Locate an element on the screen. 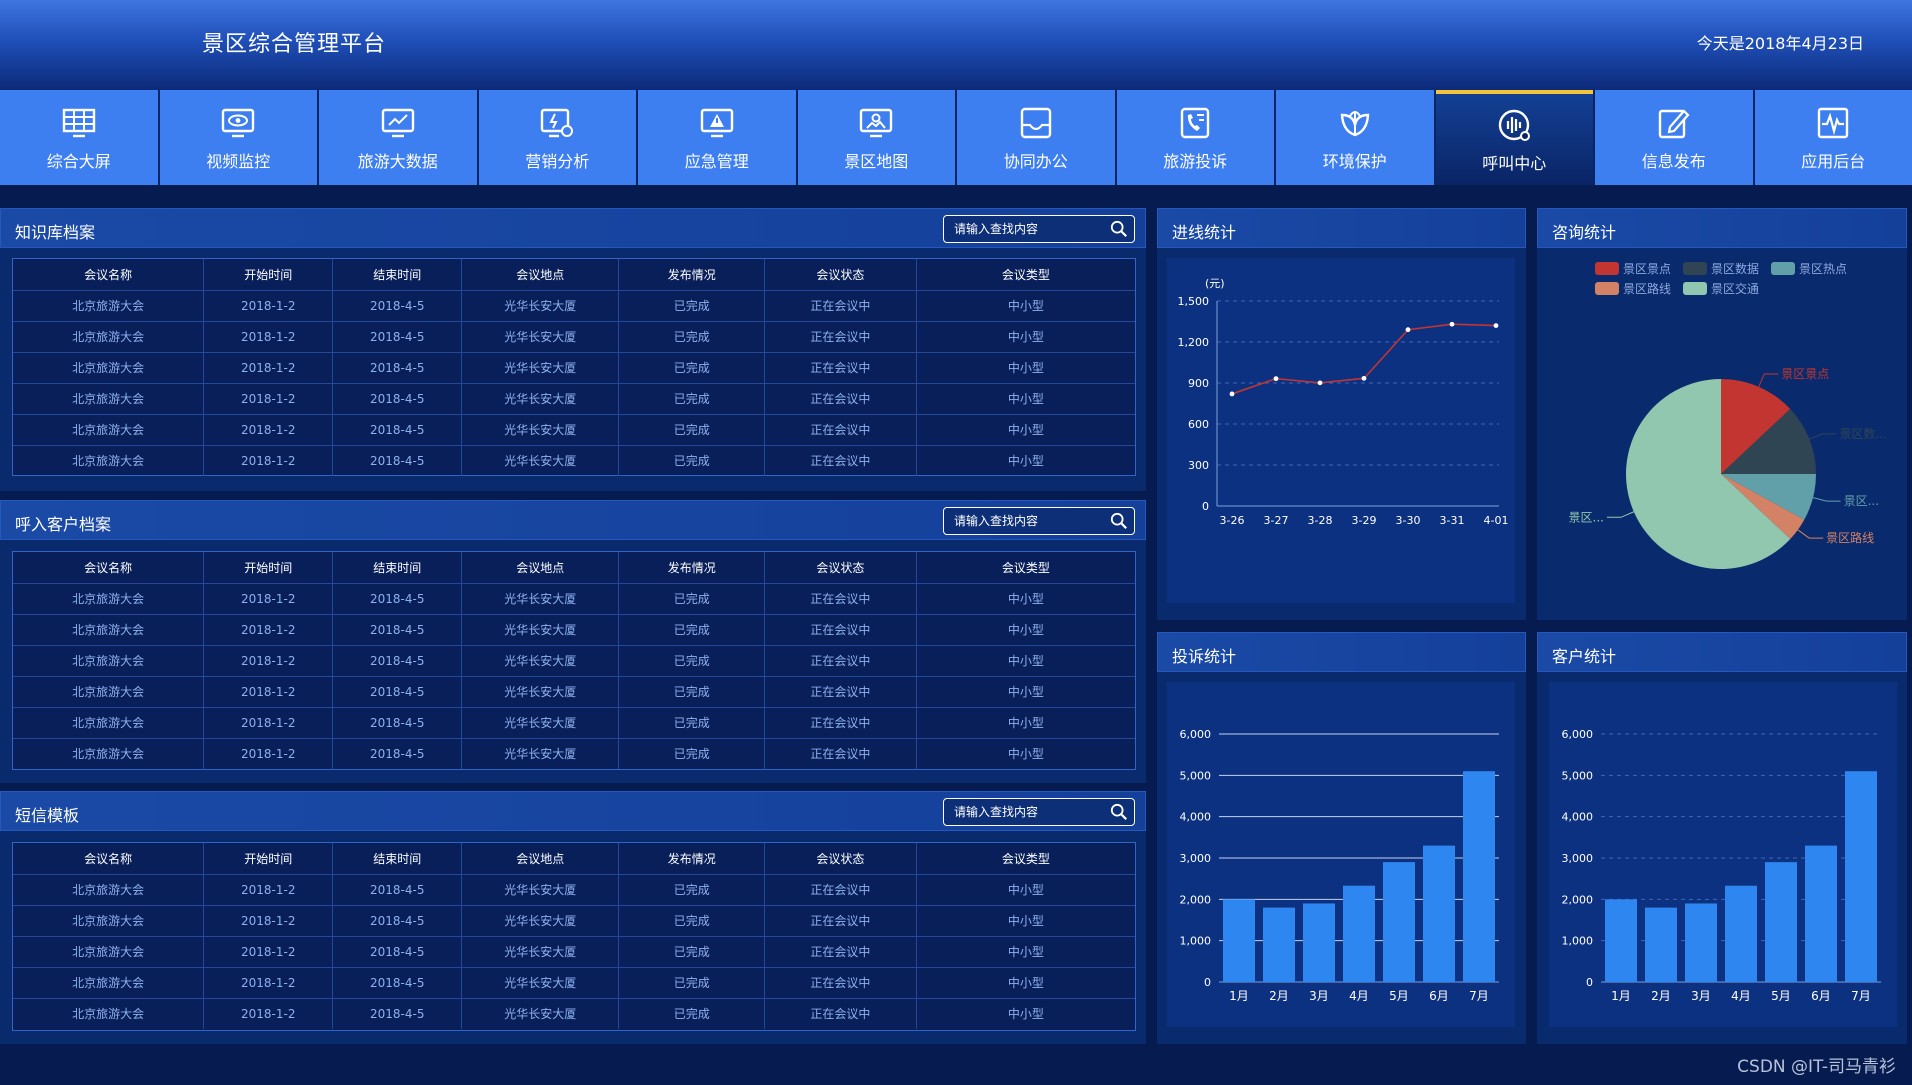 The width and height of the screenshot is (1912, 1085). nav-item-3: 旅游大数据 is located at coordinates (398, 137).